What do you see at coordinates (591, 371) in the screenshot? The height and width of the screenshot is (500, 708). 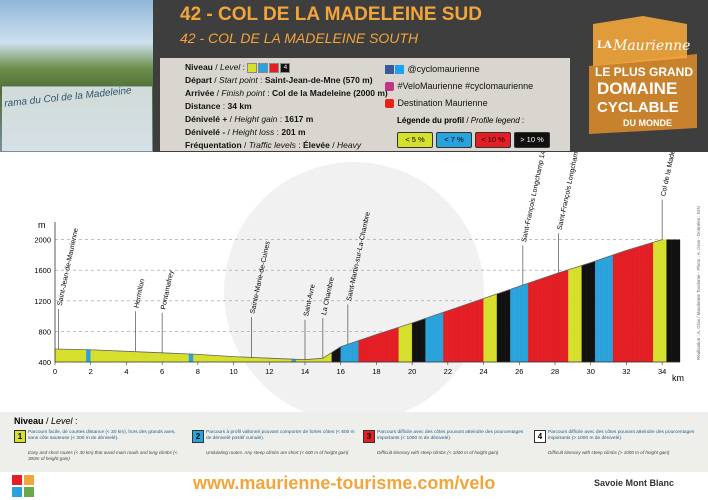 I see `x-tick-label: 30` at bounding box center [591, 371].